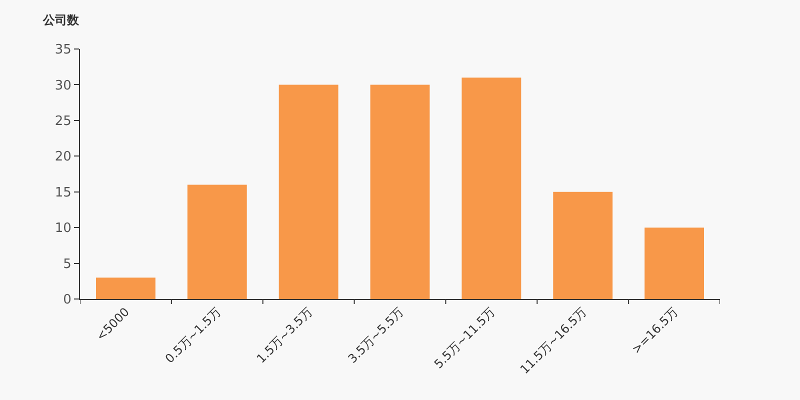  Describe the element at coordinates (63, 86) in the screenshot. I see `y-tick-label: 30` at that location.